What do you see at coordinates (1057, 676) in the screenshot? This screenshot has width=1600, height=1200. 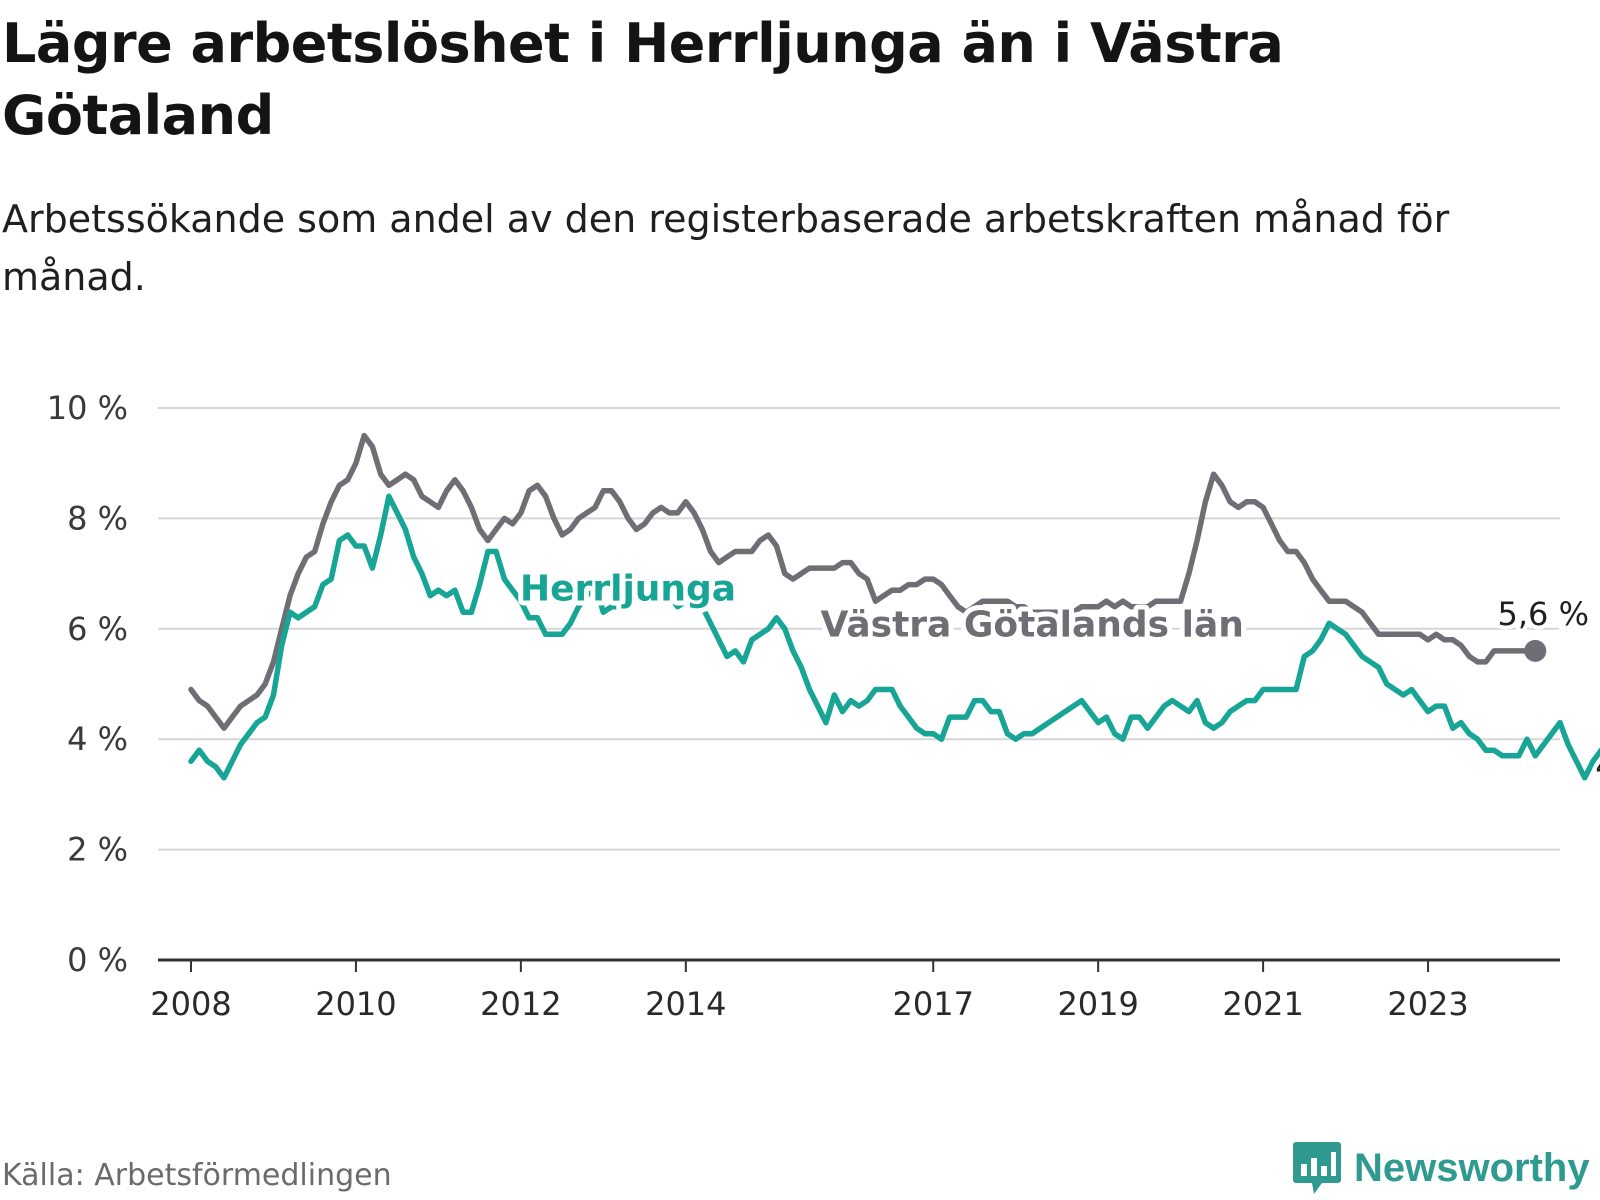 I see `series-labels: Västra Götalands län Herrljunga 5,6 % 4 %` at bounding box center [1057, 676].